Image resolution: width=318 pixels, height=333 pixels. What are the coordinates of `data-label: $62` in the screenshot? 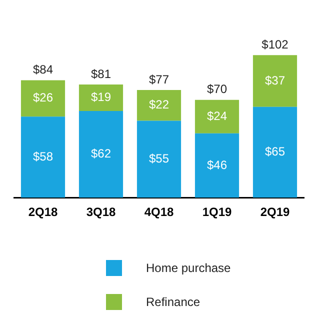 It's located at (101, 153).